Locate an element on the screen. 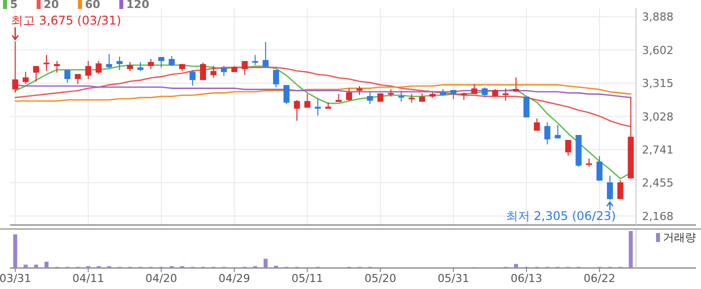 This screenshot has height=289, width=701. x-tick-label: 05/31 is located at coordinates (454, 278).